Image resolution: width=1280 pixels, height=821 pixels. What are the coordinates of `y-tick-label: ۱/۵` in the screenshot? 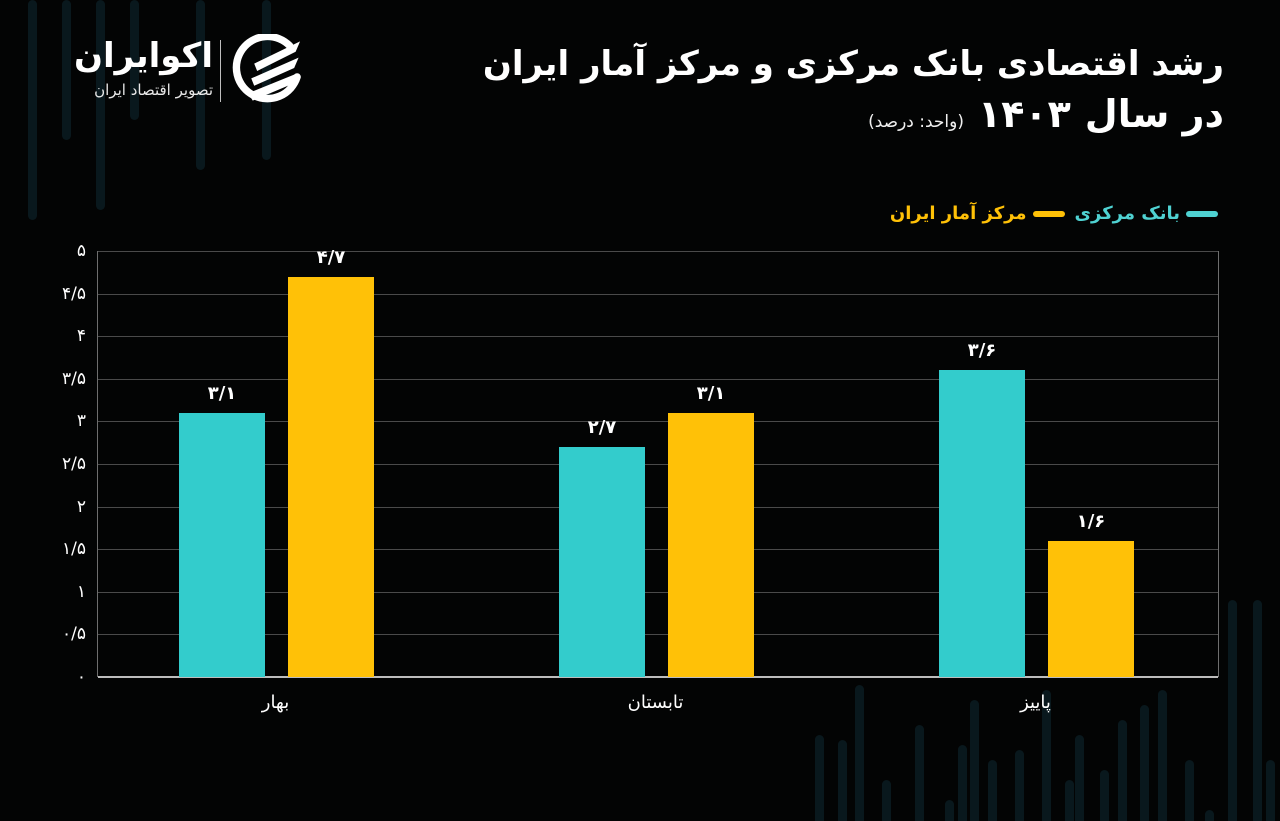 It's located at (74, 549).